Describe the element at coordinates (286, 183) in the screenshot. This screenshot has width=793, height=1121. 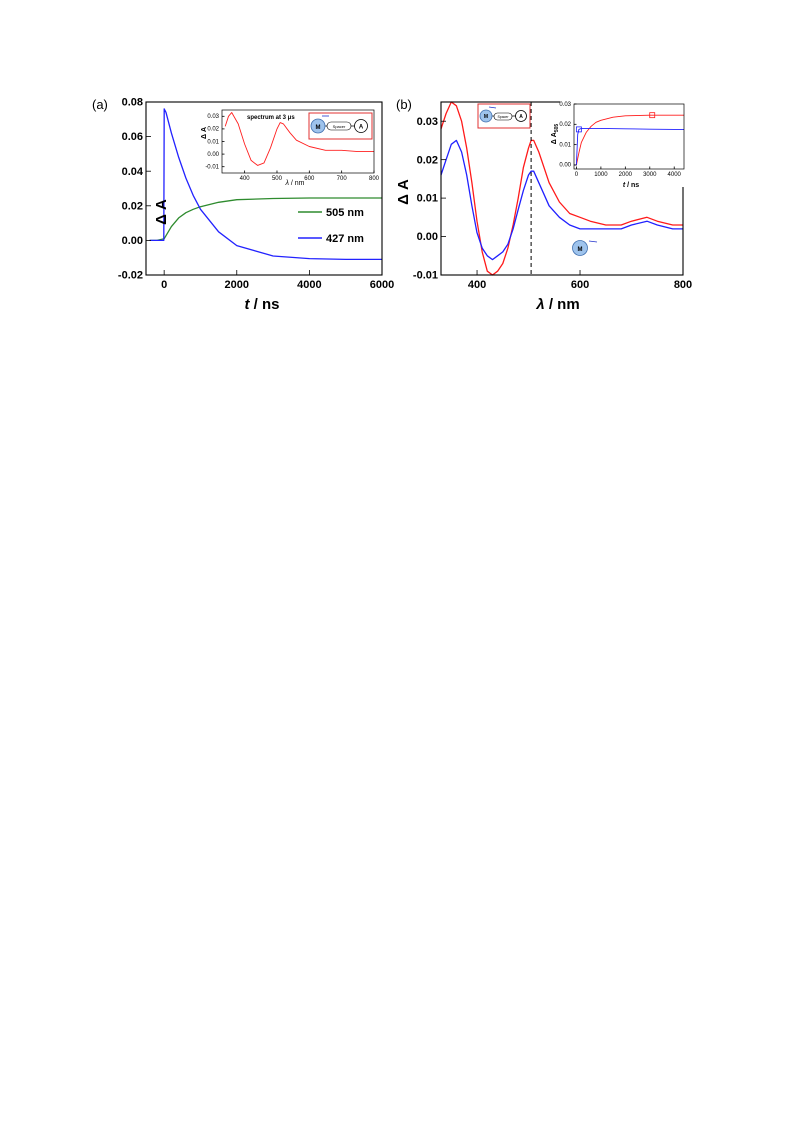
I see `panel-a-inset-xlabel-var: λ` at that location.